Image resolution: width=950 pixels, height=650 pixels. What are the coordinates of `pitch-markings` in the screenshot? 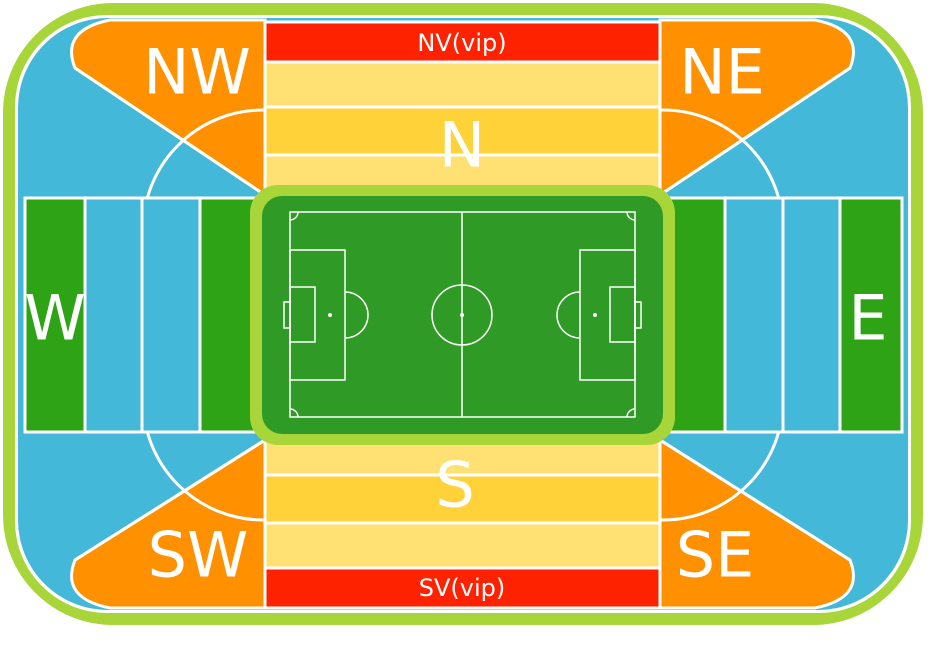 It's located at (462, 314).